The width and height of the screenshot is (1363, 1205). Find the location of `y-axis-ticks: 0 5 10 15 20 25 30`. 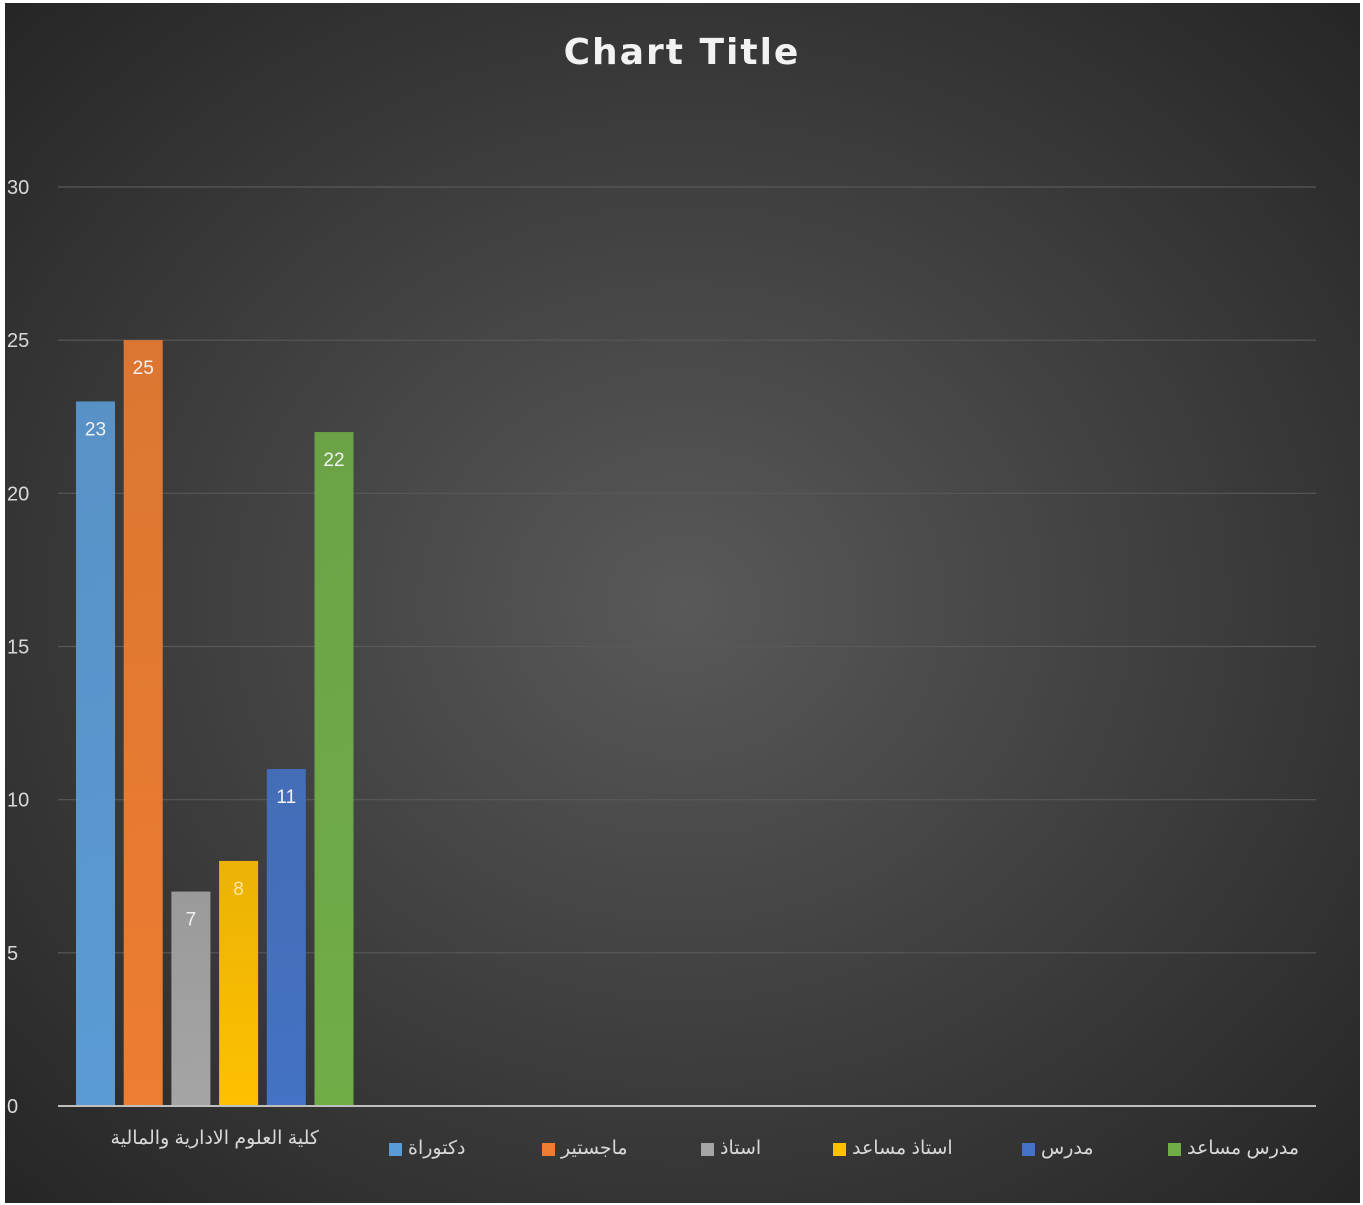

y-axis-ticks: 0 5 10 15 20 25 30 is located at coordinates (18, 647).